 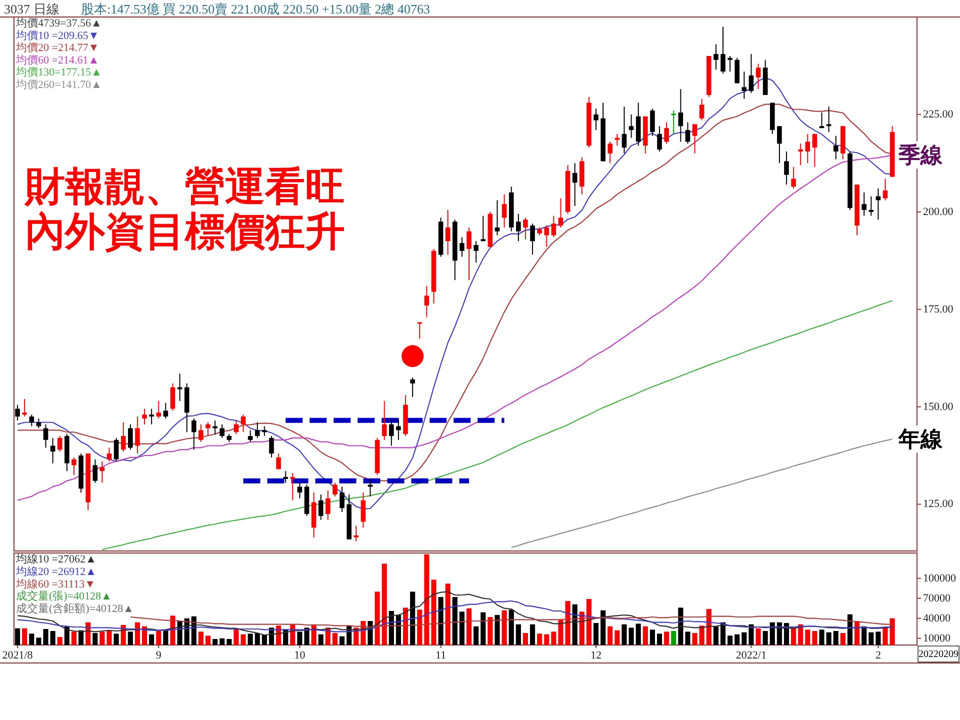 I want to click on legend-item: 成交量(張)=40128▲, so click(x=64, y=596).